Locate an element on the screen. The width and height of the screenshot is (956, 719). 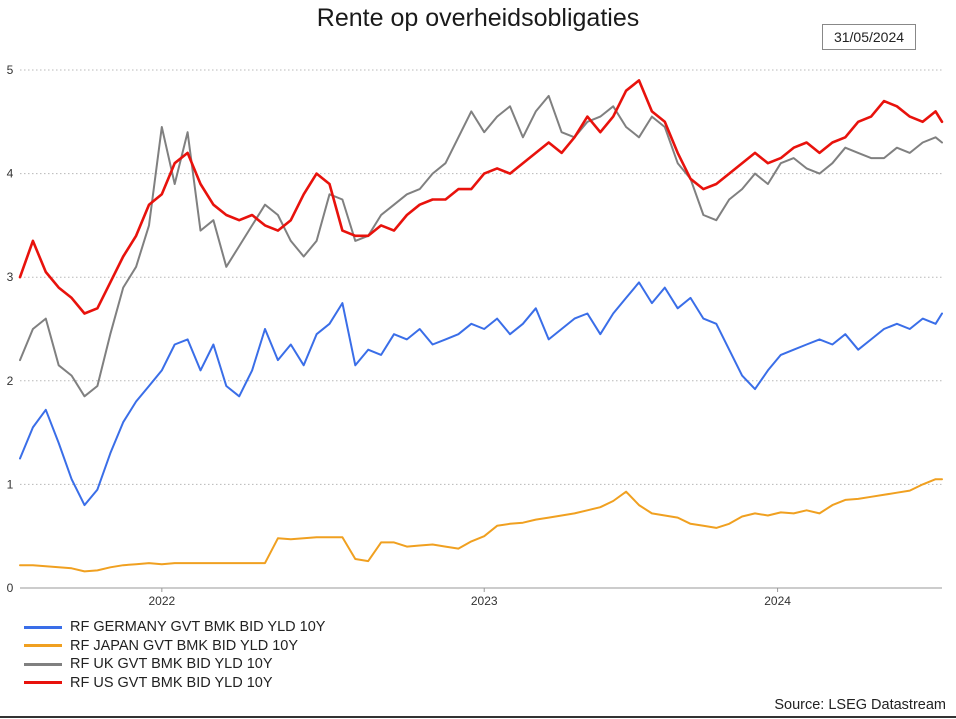
legend-item-germany: RF GERMANY GVT BMK BID YLD 10Y is located at coordinates (174, 627).